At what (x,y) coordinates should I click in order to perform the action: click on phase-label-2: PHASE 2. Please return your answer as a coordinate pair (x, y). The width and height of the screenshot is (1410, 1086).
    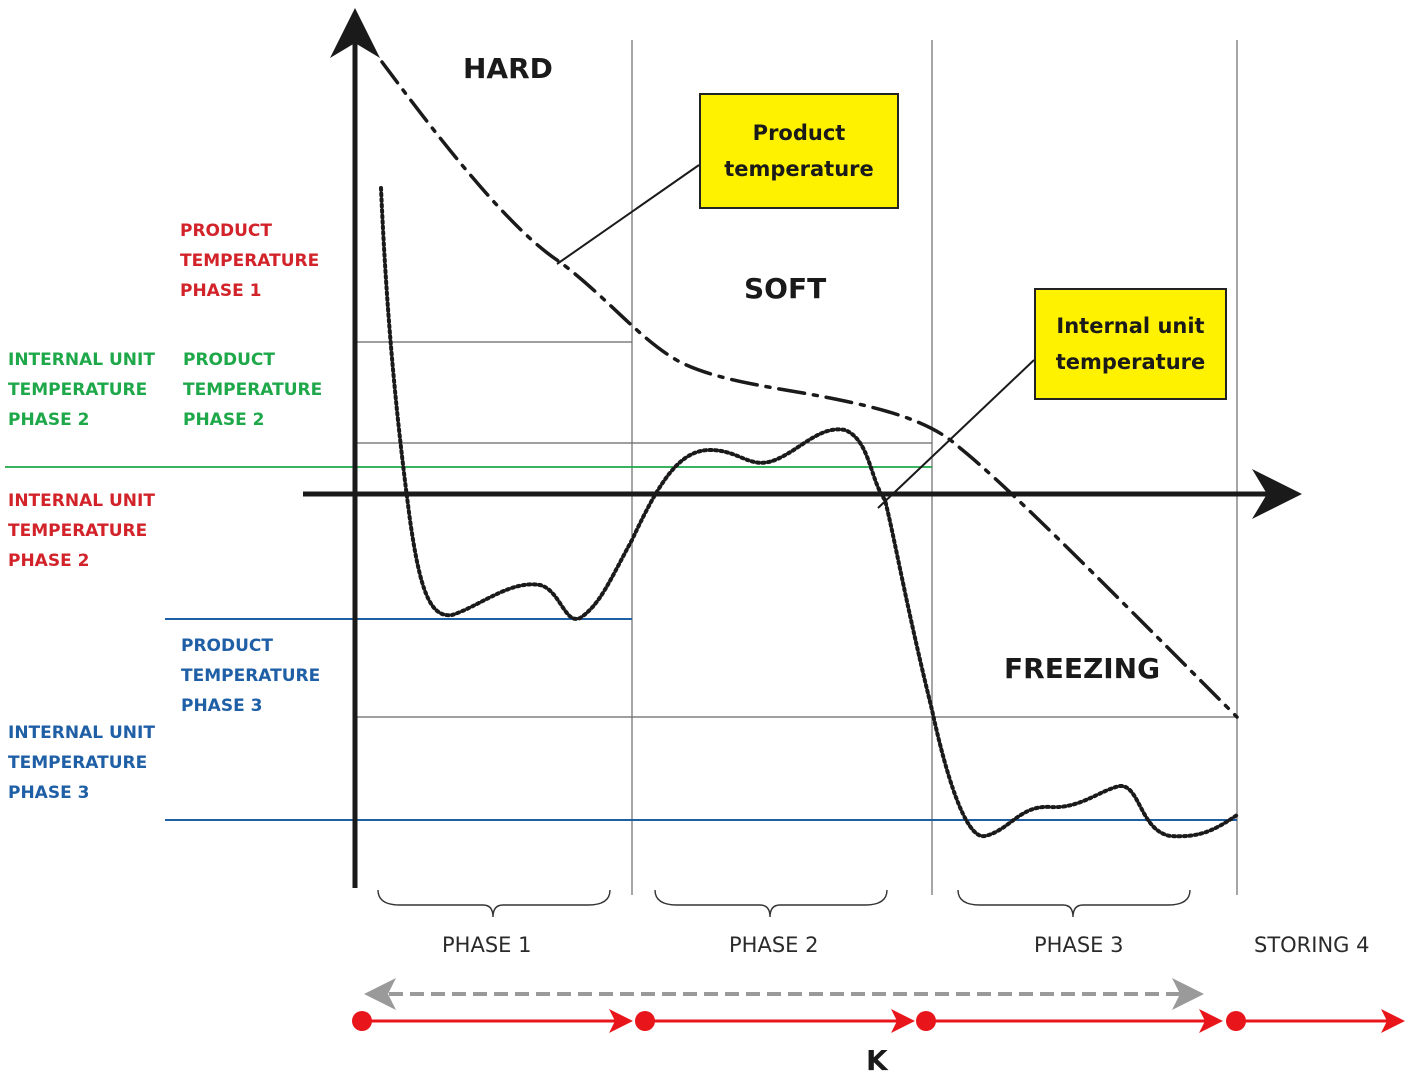
    Looking at the image, I should click on (774, 945).